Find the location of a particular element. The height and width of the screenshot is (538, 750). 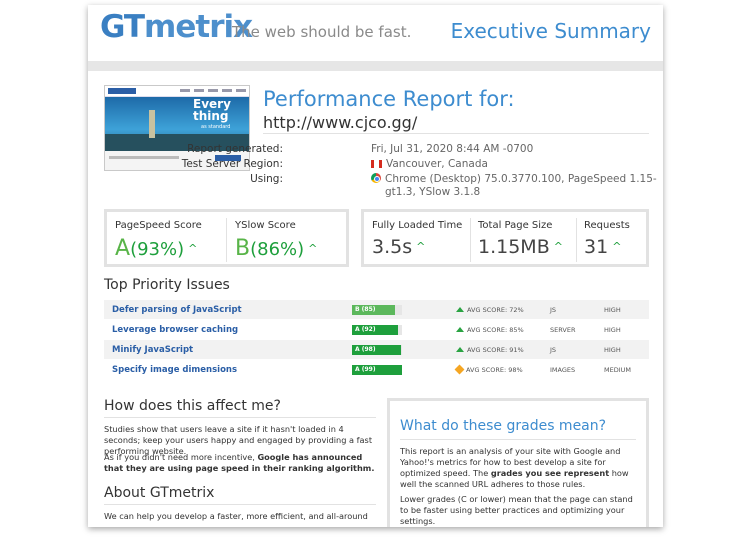

performance-report-title: Performance Report for: is located at coordinates (389, 99).